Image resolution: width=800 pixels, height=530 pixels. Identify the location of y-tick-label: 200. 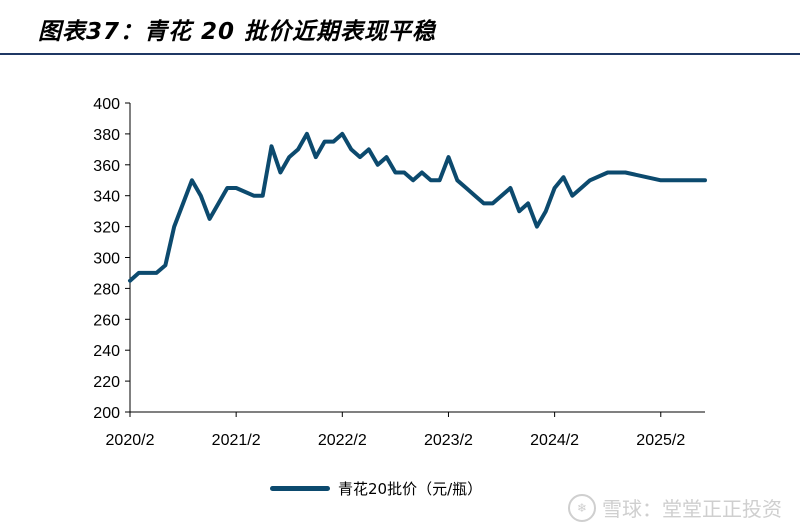
(106, 413).